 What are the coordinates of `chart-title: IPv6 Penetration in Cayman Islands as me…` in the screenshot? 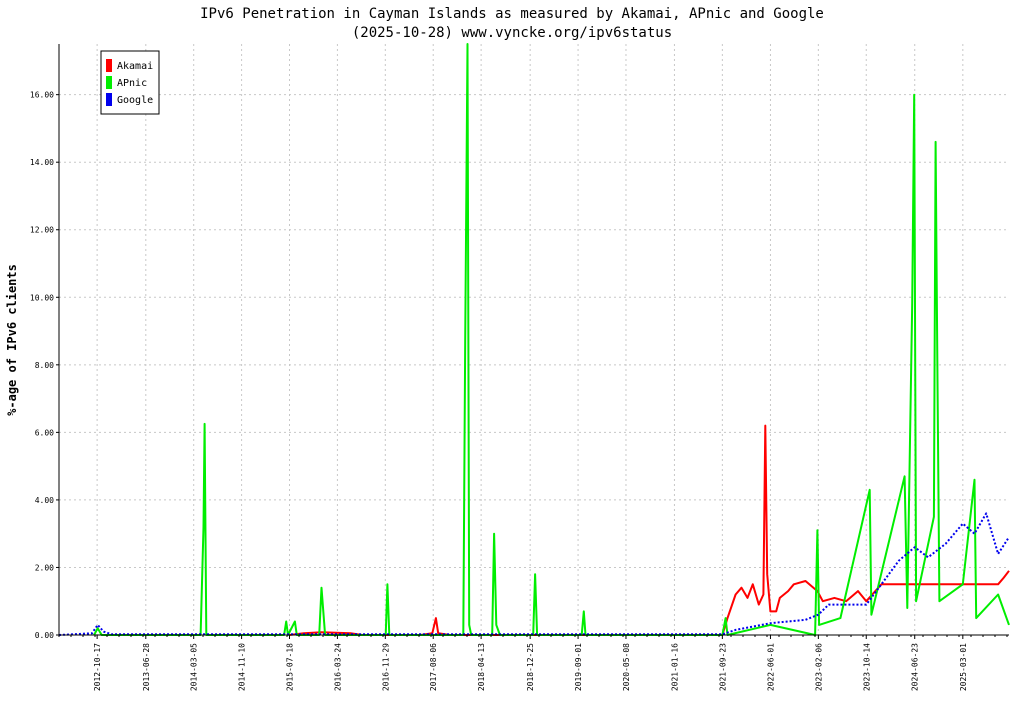 It's located at (512, 14).